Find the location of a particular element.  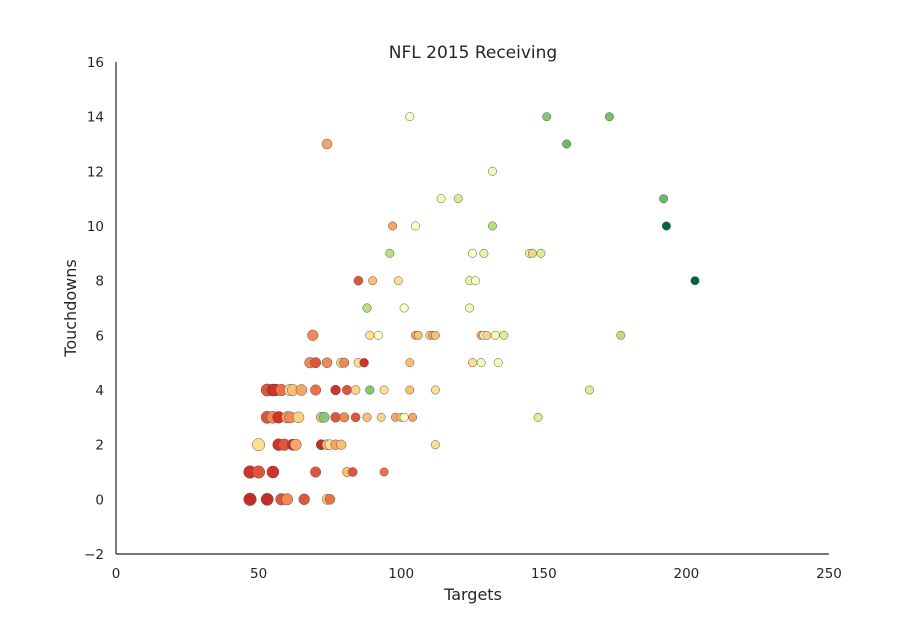

x-tick-label-0: 0 is located at coordinates (116, 574).